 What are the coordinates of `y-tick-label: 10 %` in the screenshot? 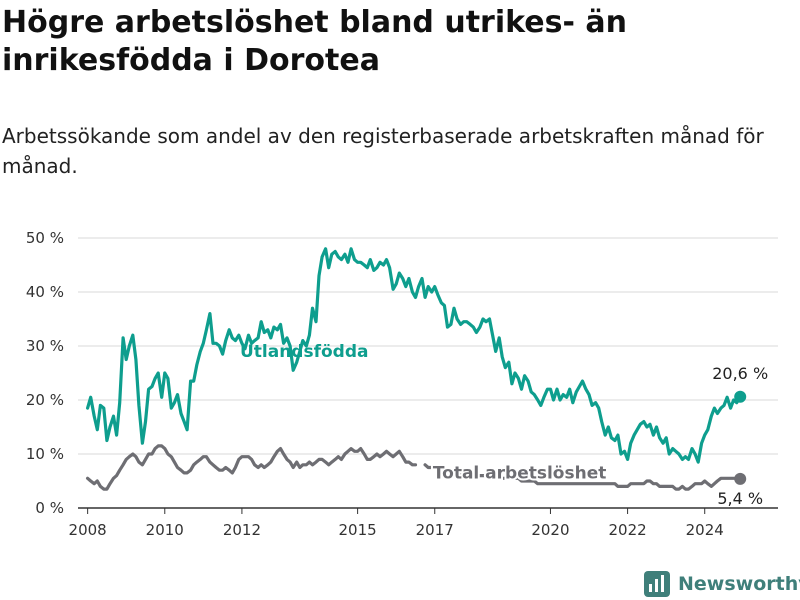 It's located at (45, 454).